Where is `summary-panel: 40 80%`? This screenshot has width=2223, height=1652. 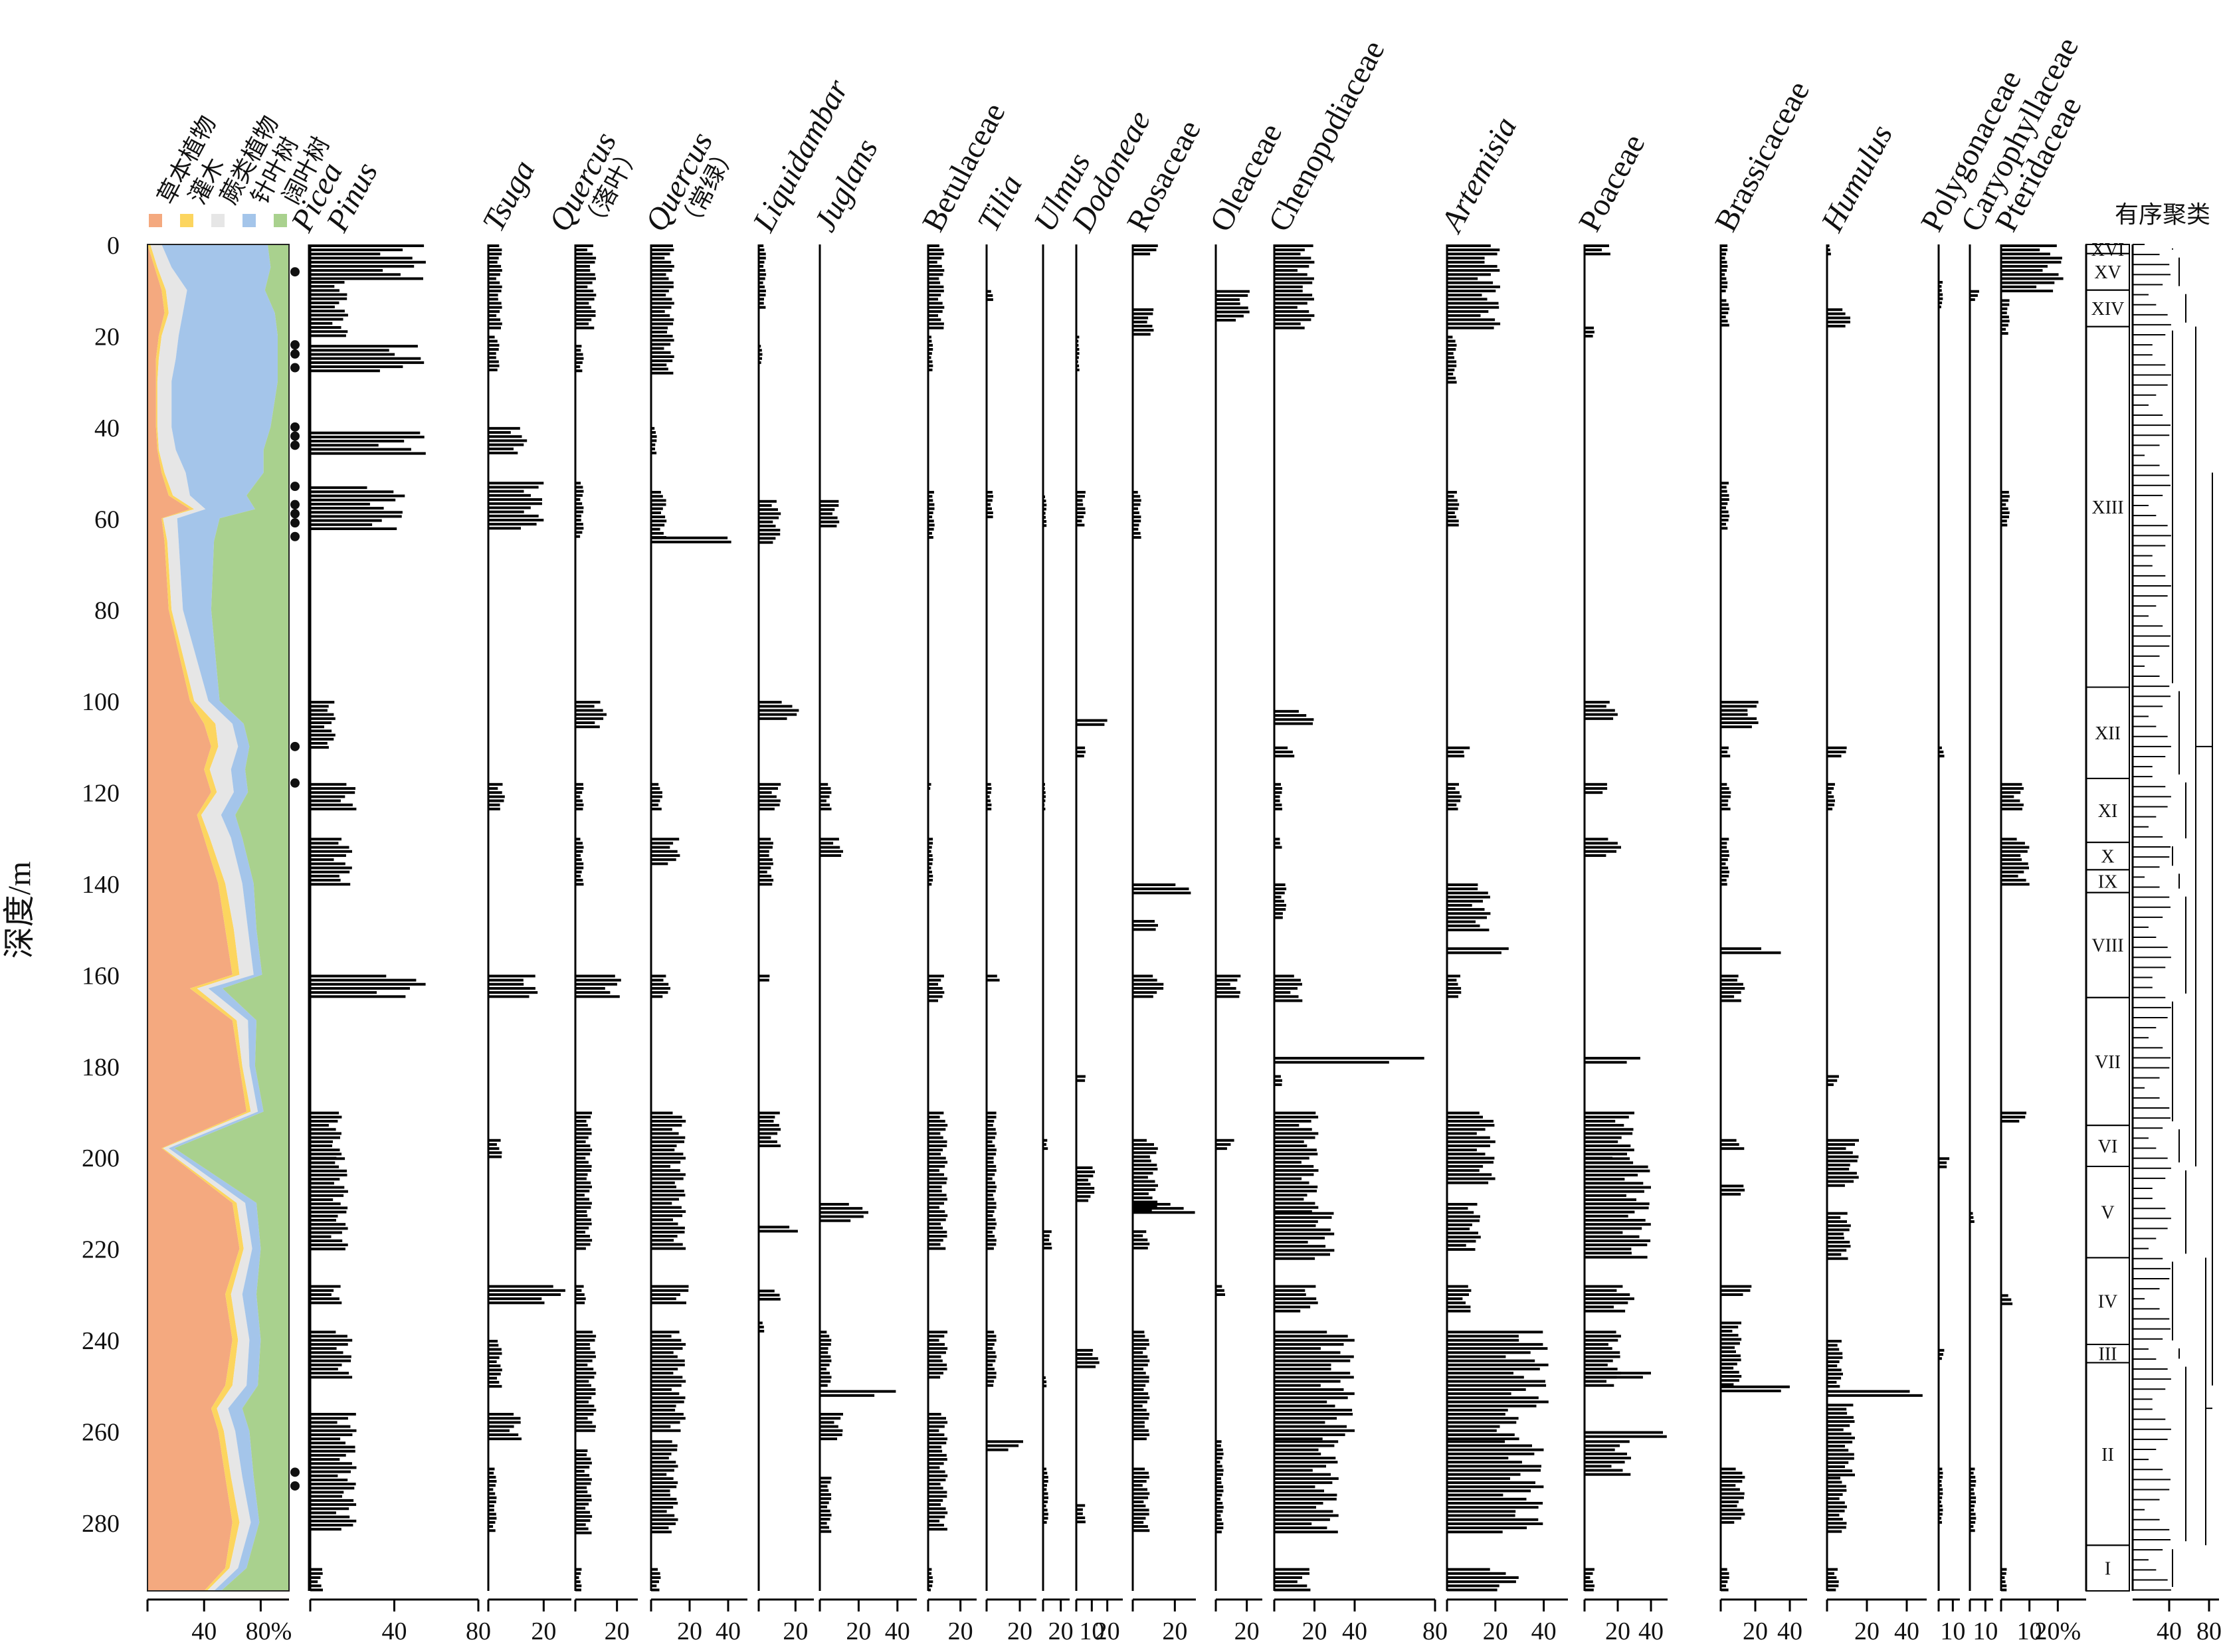
summary-panel: 40 80% is located at coordinates (219, 944).